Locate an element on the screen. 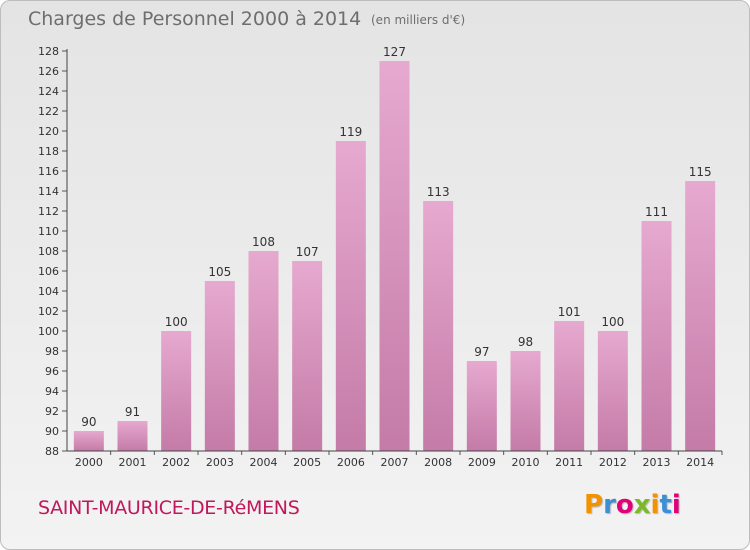 This screenshot has width=750, height=550. y-tick-label: 112 is located at coordinates (48, 211).